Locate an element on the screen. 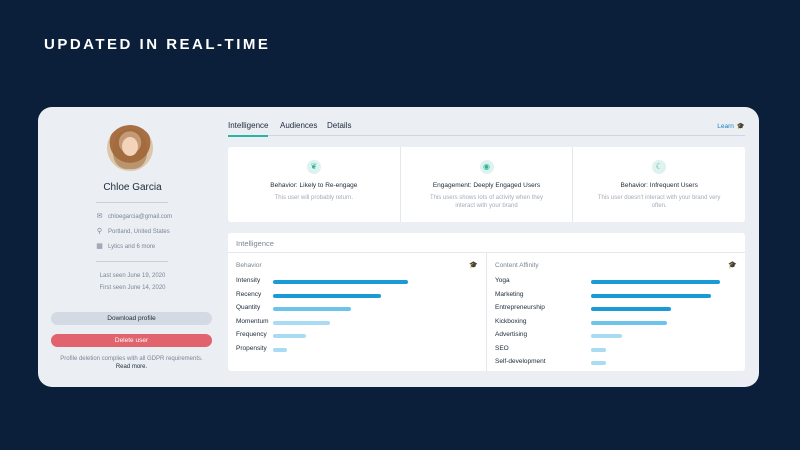 Image resolution: width=800 pixels, height=450 pixels. learn-label: Learn is located at coordinates (725, 126).